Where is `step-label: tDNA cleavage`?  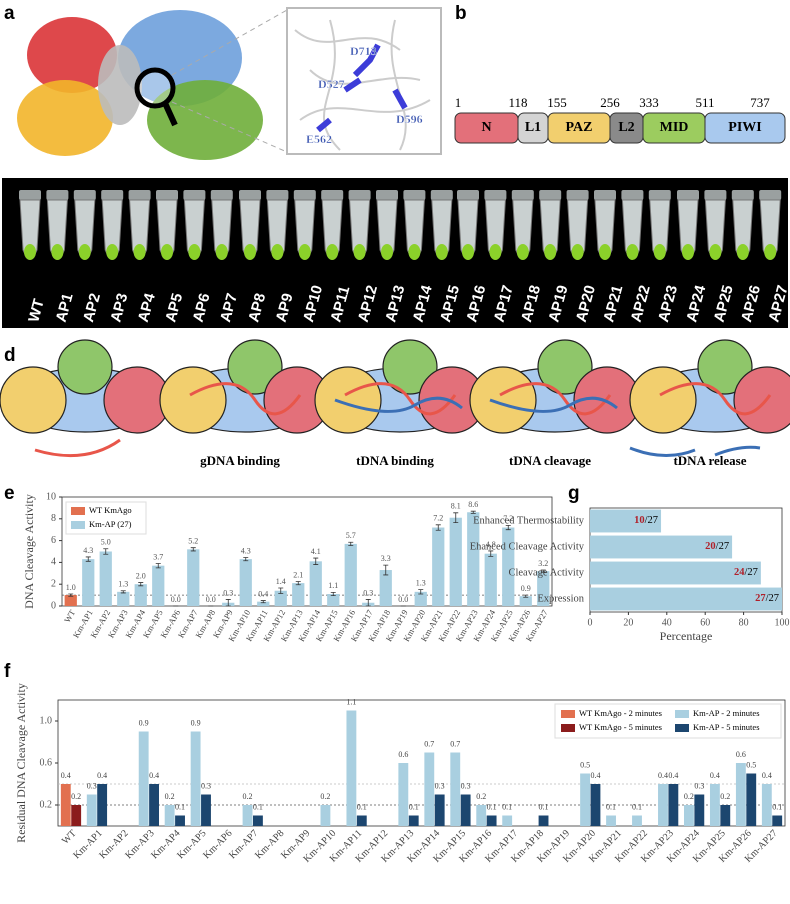 step-label: tDNA cleavage is located at coordinates (550, 460).